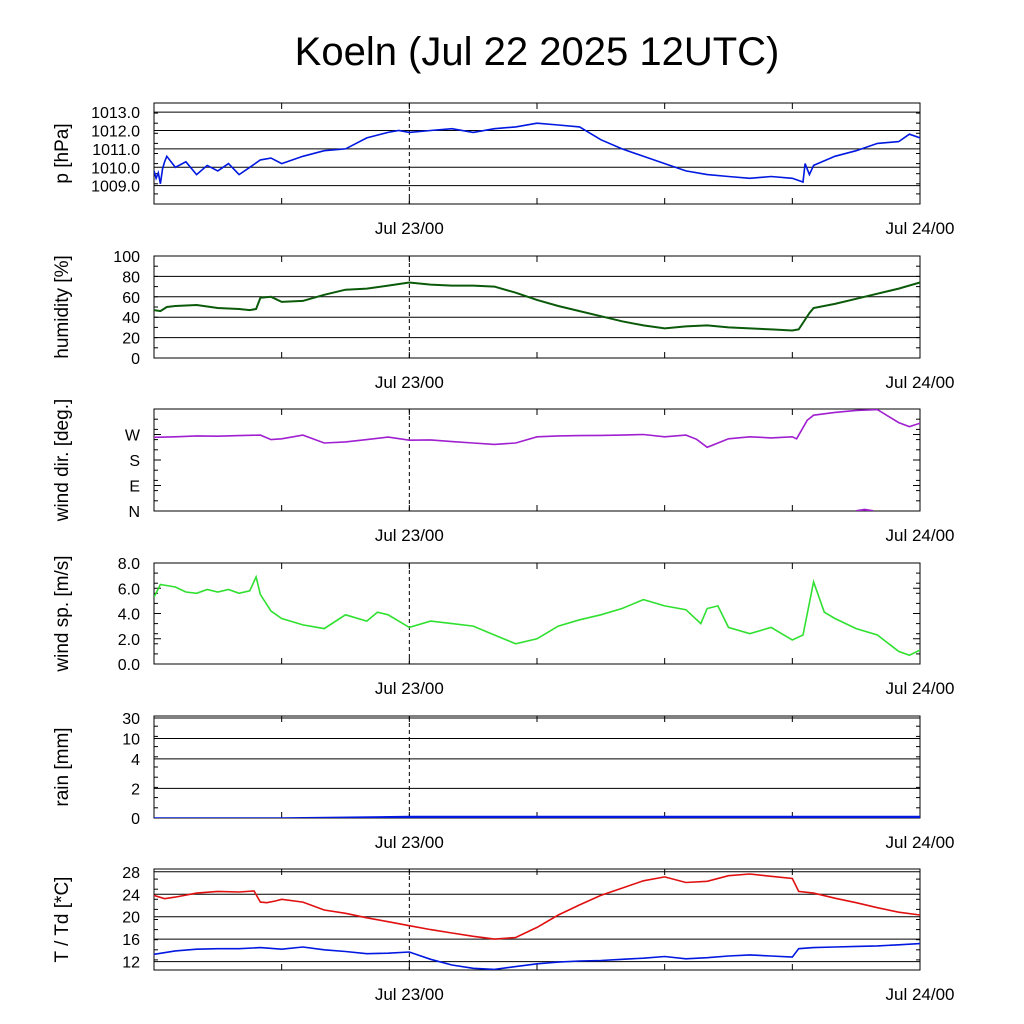 Image resolution: width=1024 pixels, height=1024 pixels. I want to click on y-tick-label: 4.0, so click(129, 615).